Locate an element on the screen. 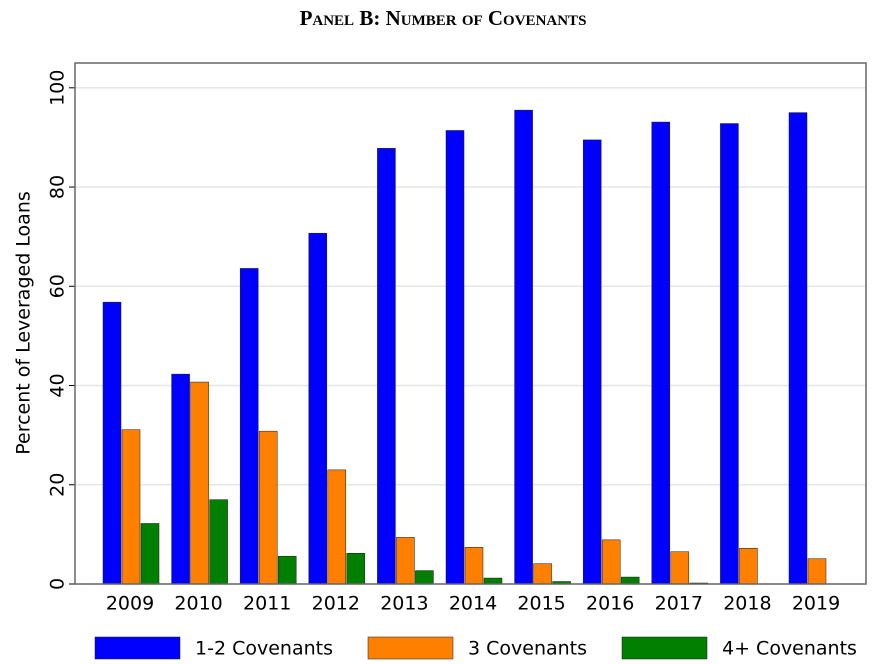 This screenshot has height=664, width=872. x-tick-label: 2009 is located at coordinates (130, 604).